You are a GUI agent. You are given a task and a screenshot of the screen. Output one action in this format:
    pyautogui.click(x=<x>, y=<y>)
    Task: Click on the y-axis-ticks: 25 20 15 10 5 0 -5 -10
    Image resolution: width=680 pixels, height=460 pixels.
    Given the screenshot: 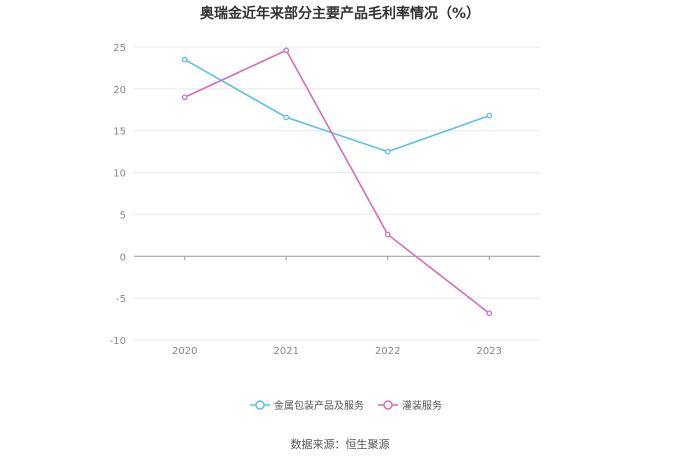 What is the action you would take?
    pyautogui.click(x=118, y=195)
    